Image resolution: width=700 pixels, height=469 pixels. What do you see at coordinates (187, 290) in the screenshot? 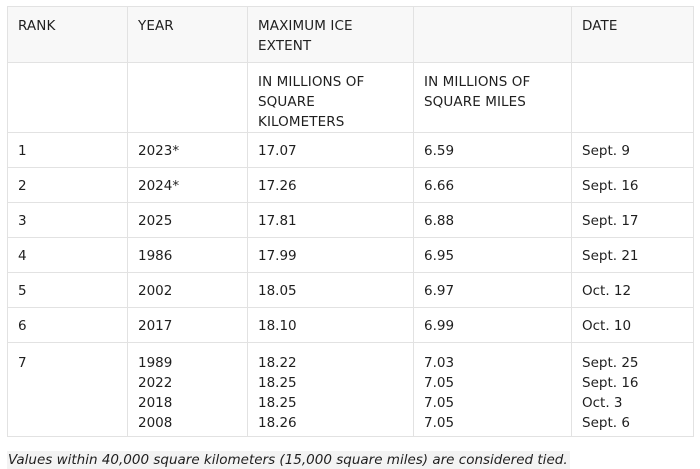
I see `cell-year: 2002` at bounding box center [187, 290].